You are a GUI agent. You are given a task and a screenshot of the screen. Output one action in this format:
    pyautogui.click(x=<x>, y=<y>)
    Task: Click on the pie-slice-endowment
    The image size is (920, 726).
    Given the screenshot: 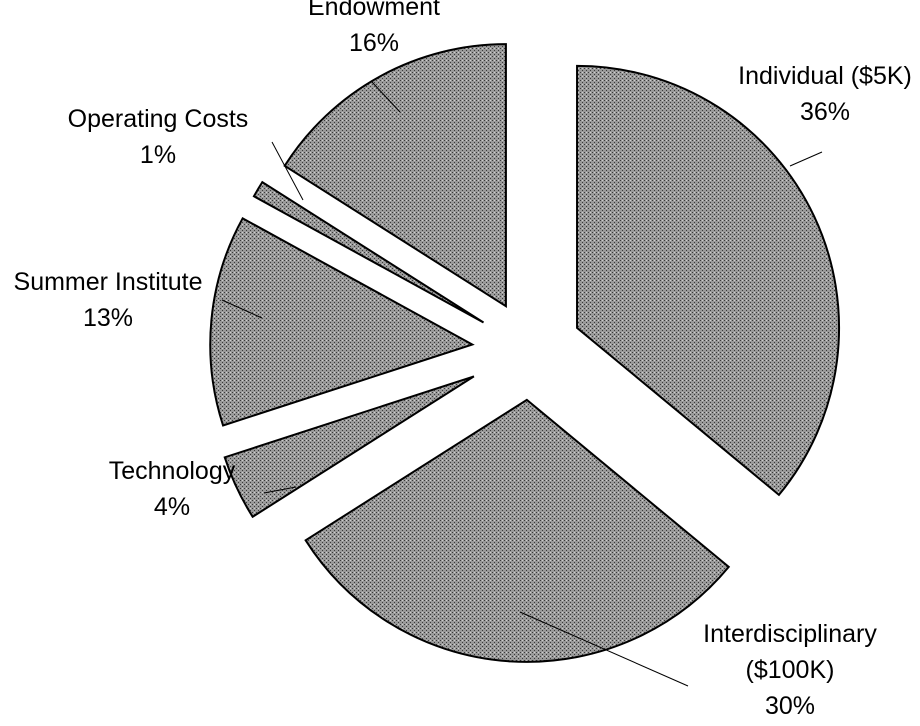 What is the action you would take?
    pyautogui.click(x=395, y=176)
    